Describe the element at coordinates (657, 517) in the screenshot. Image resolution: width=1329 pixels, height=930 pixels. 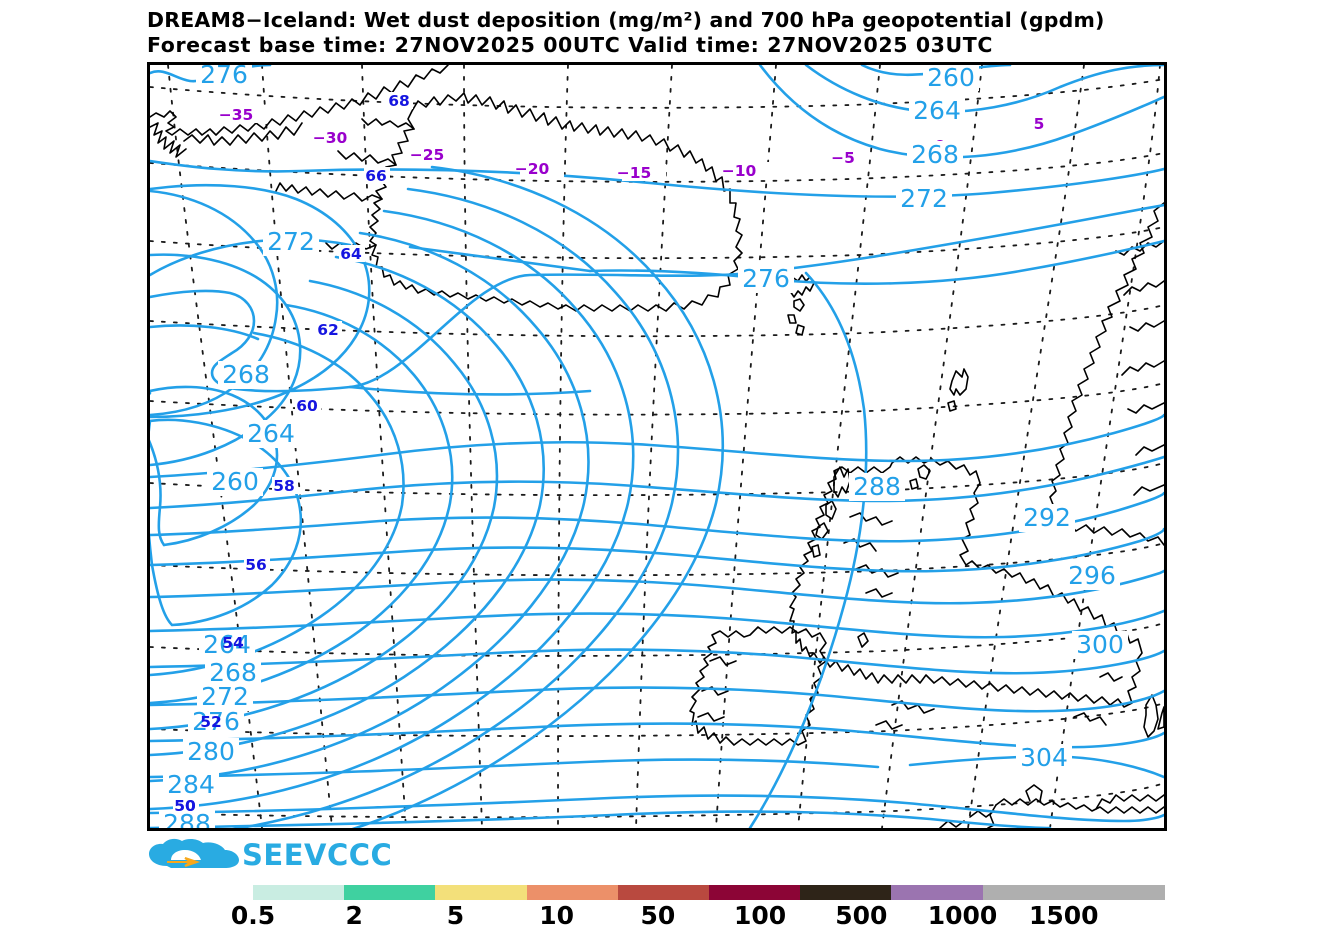
I see `contour-288-gb2` at that location.